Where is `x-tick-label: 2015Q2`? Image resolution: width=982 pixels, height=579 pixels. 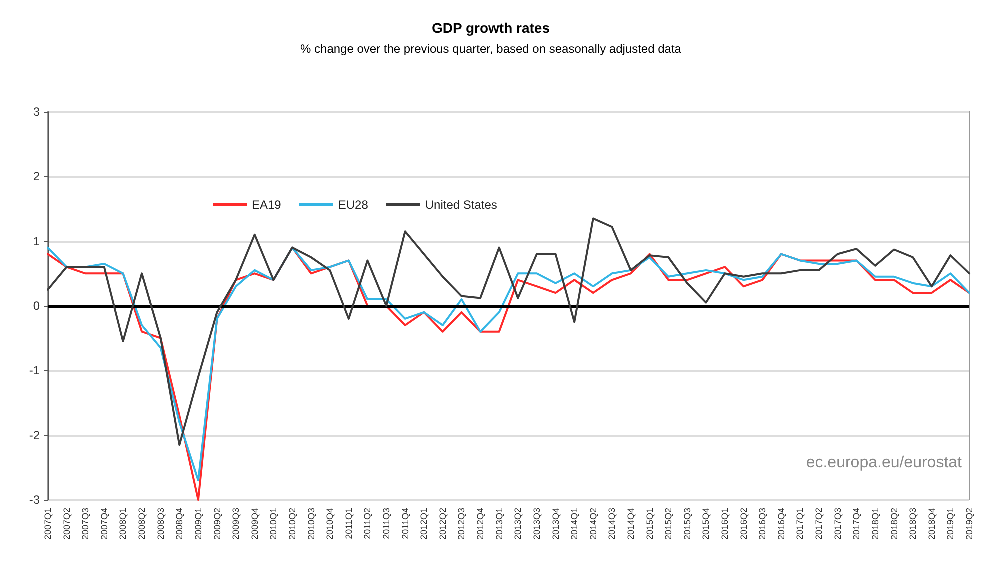 x-tick-label: 2015Q2 is located at coordinates (669, 524).